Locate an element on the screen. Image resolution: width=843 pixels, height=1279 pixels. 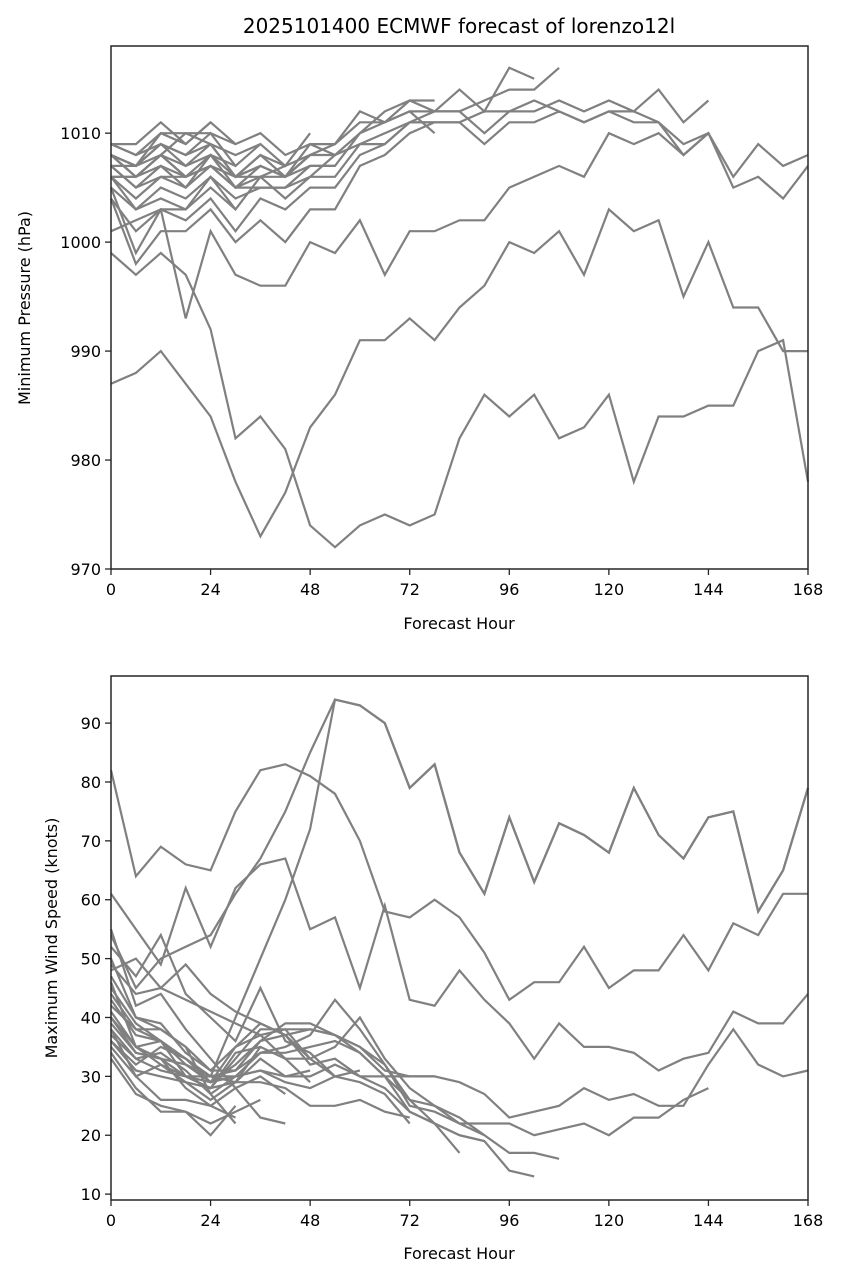
wind-y-tick-label: 20 is located at coordinates (91, 1135).